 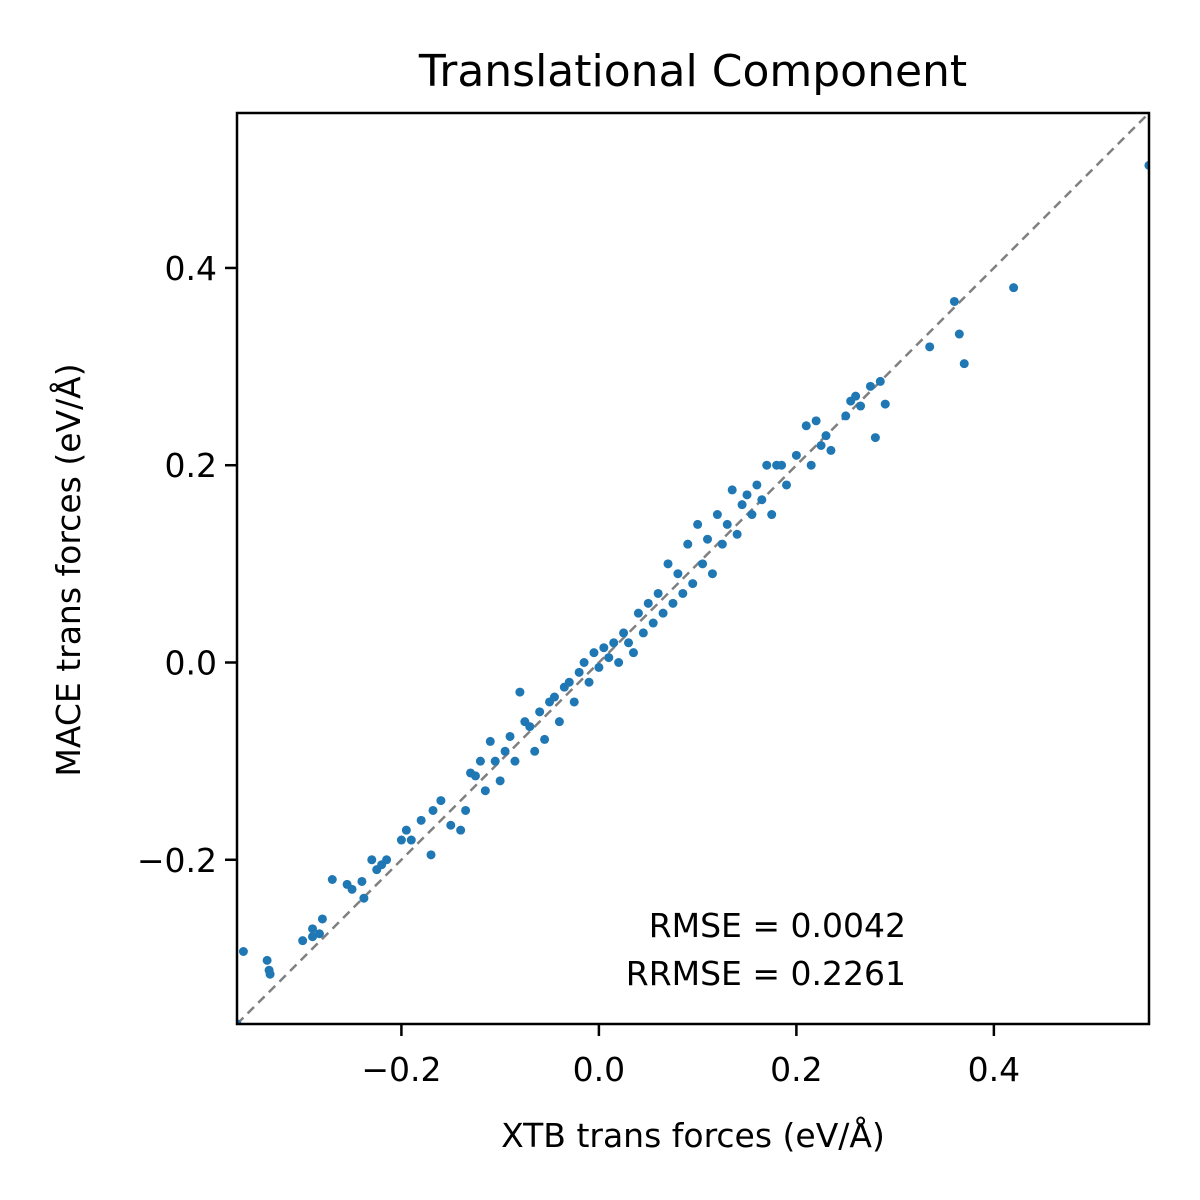 I want to click on y-tick-label: 0.4, so click(x=191, y=268).